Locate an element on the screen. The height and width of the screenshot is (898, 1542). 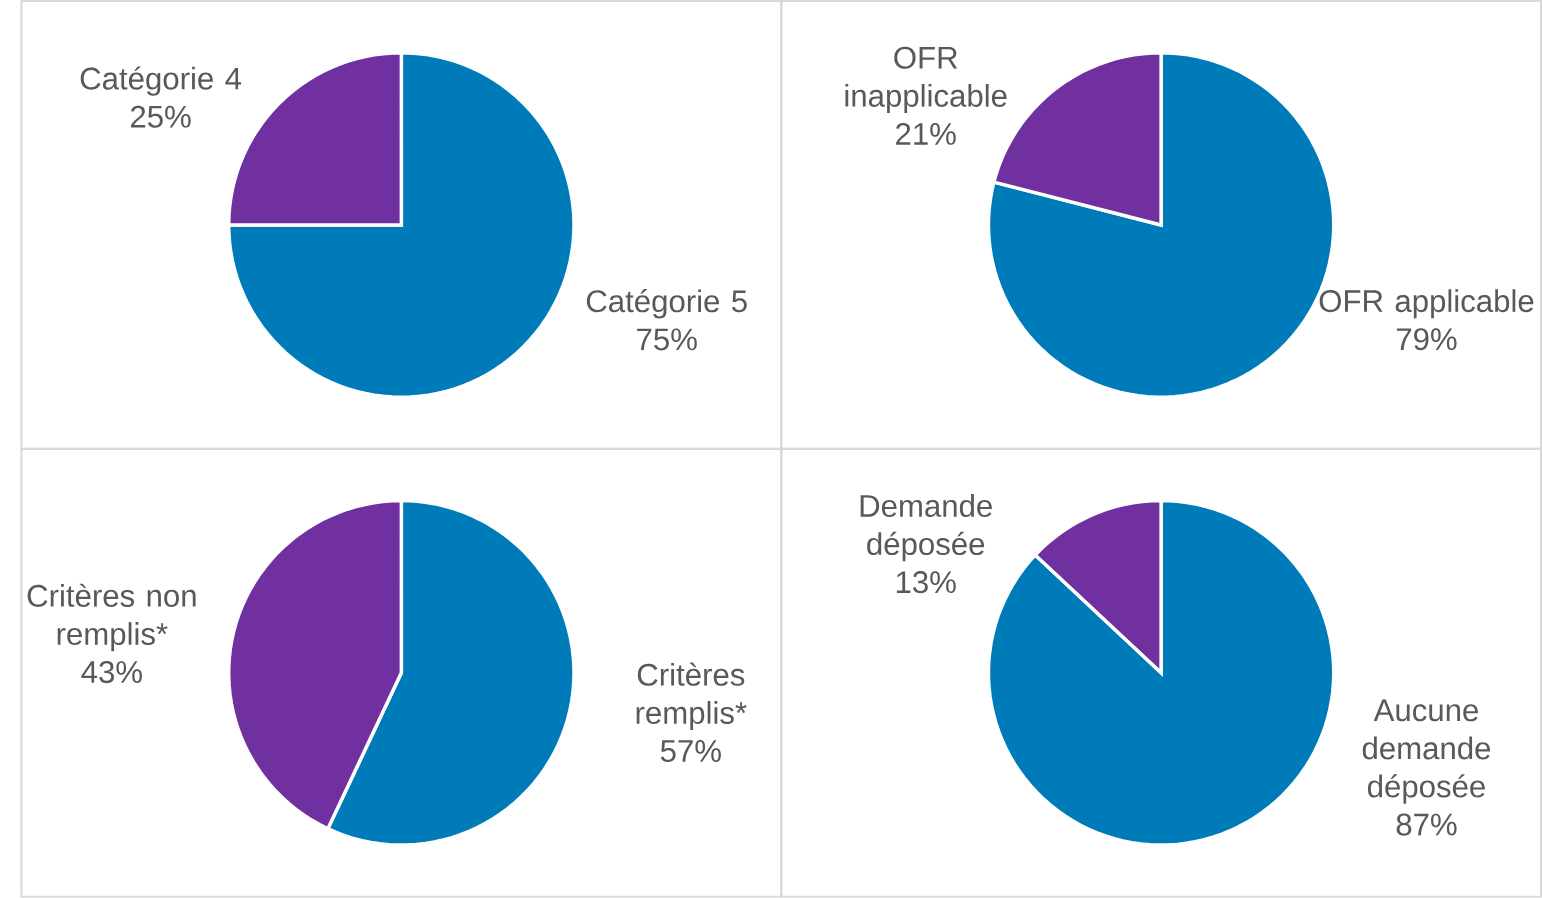
slice-label: OFR inapplicable is located at coordinates (926, 80).